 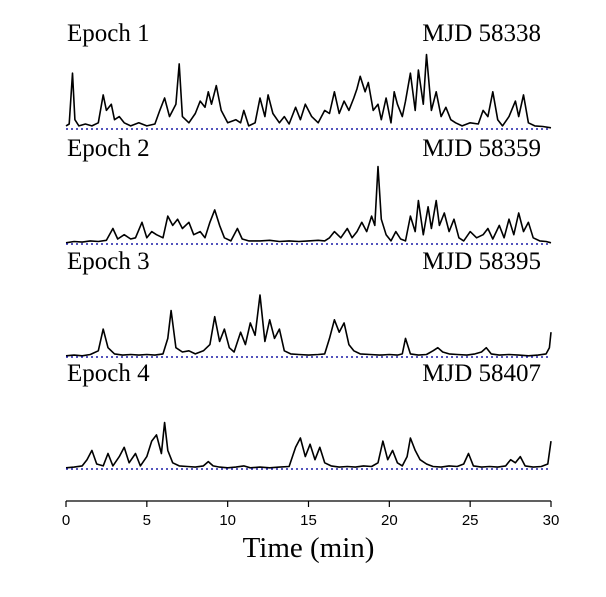 I want to click on mjd-label: MJD 58407, so click(x=481, y=373).